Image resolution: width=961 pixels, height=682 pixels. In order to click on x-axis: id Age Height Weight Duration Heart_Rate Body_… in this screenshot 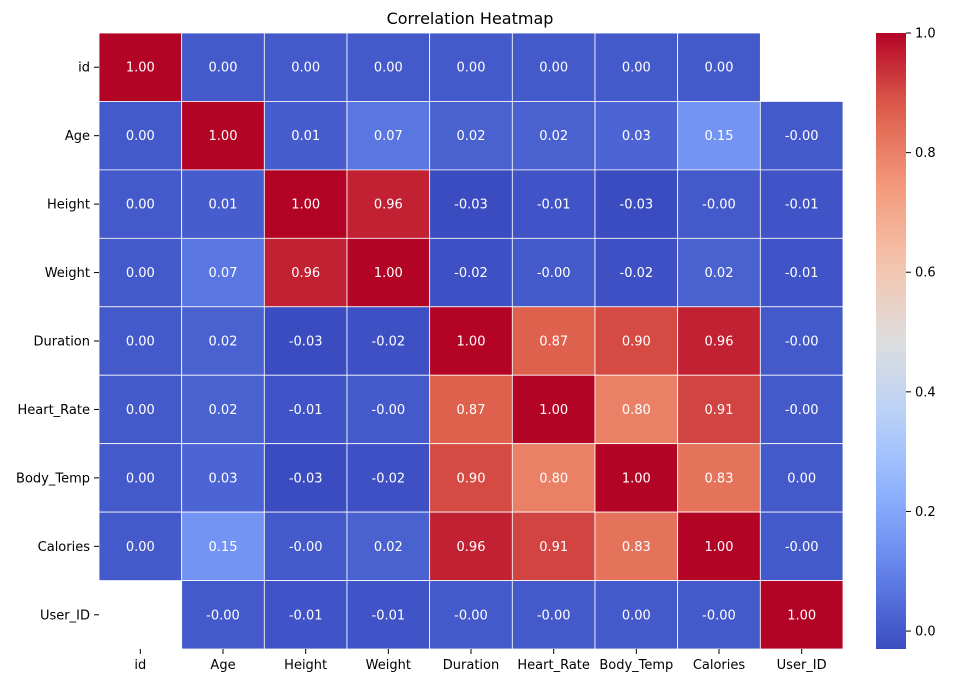, I will do `click(480, 661)`.